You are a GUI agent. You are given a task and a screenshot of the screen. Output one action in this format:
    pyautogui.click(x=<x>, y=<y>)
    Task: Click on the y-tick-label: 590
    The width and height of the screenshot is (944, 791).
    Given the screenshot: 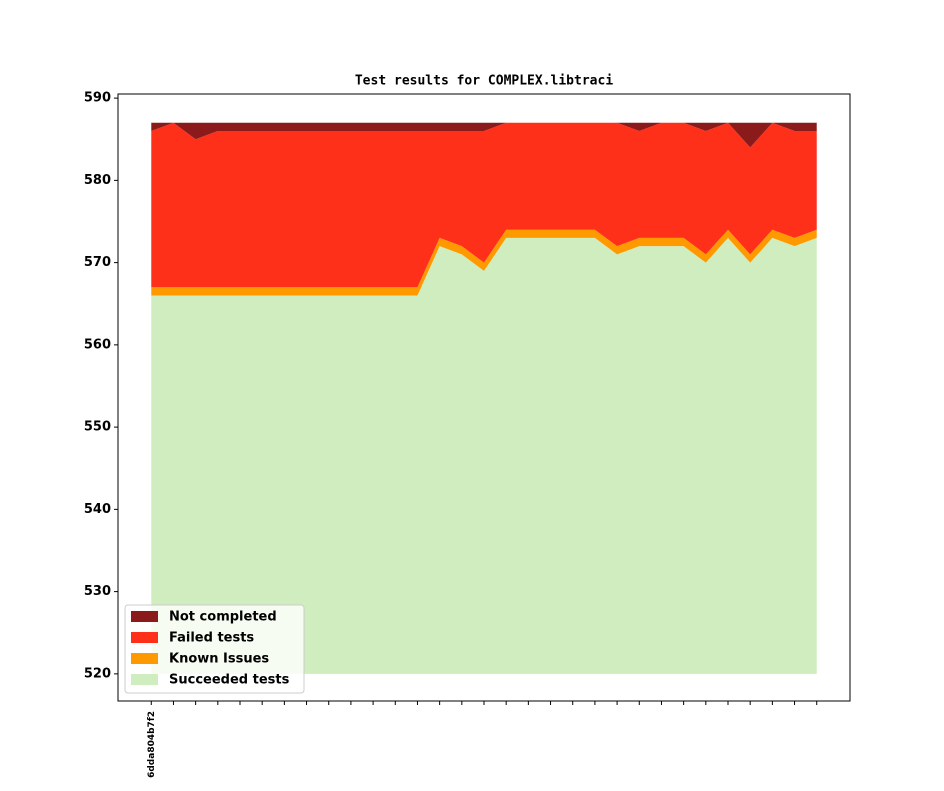 What is the action you would take?
    pyautogui.click(x=97, y=98)
    